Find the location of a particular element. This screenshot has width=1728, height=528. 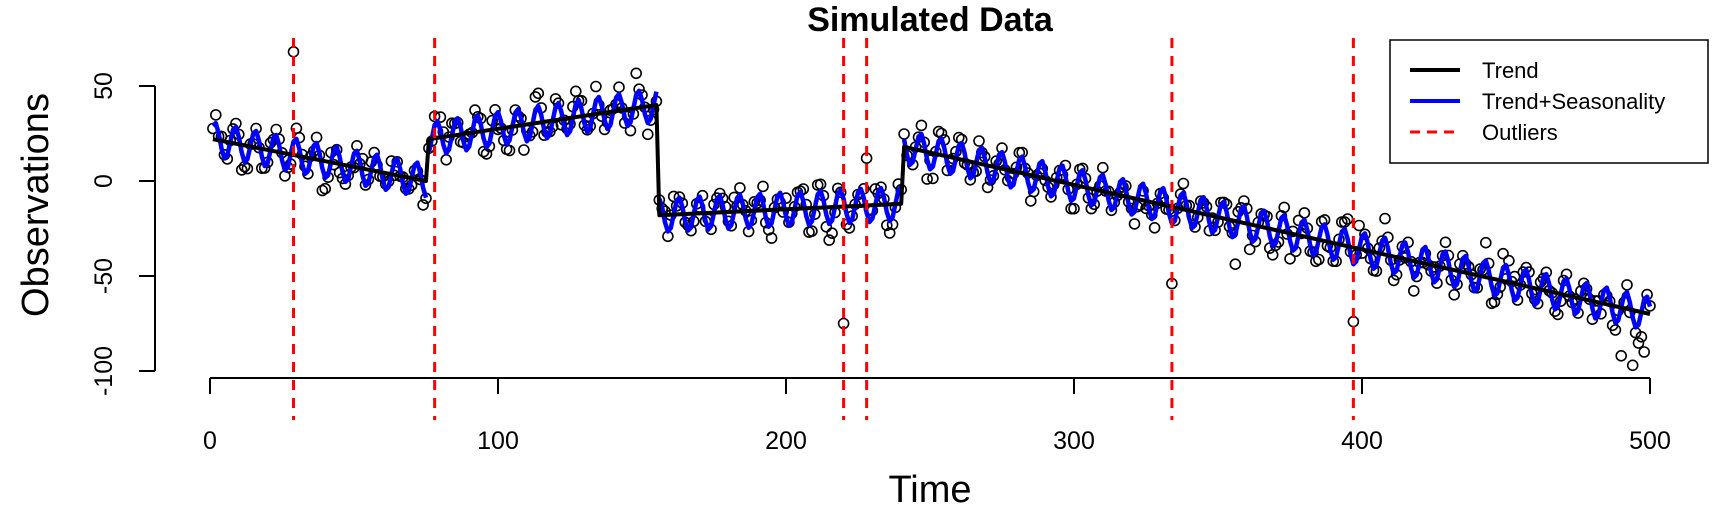

legend: Trend Trend+Seasonality Outliers is located at coordinates (1549, 101).